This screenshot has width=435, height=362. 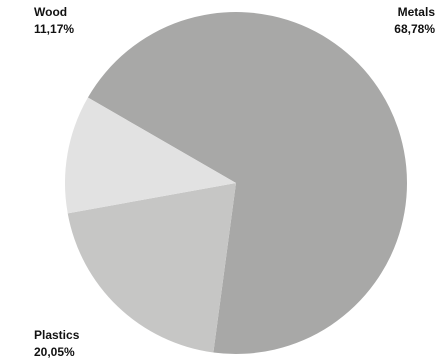 What do you see at coordinates (416, 12) in the screenshot?
I see `label-metals-name: Metals` at bounding box center [416, 12].